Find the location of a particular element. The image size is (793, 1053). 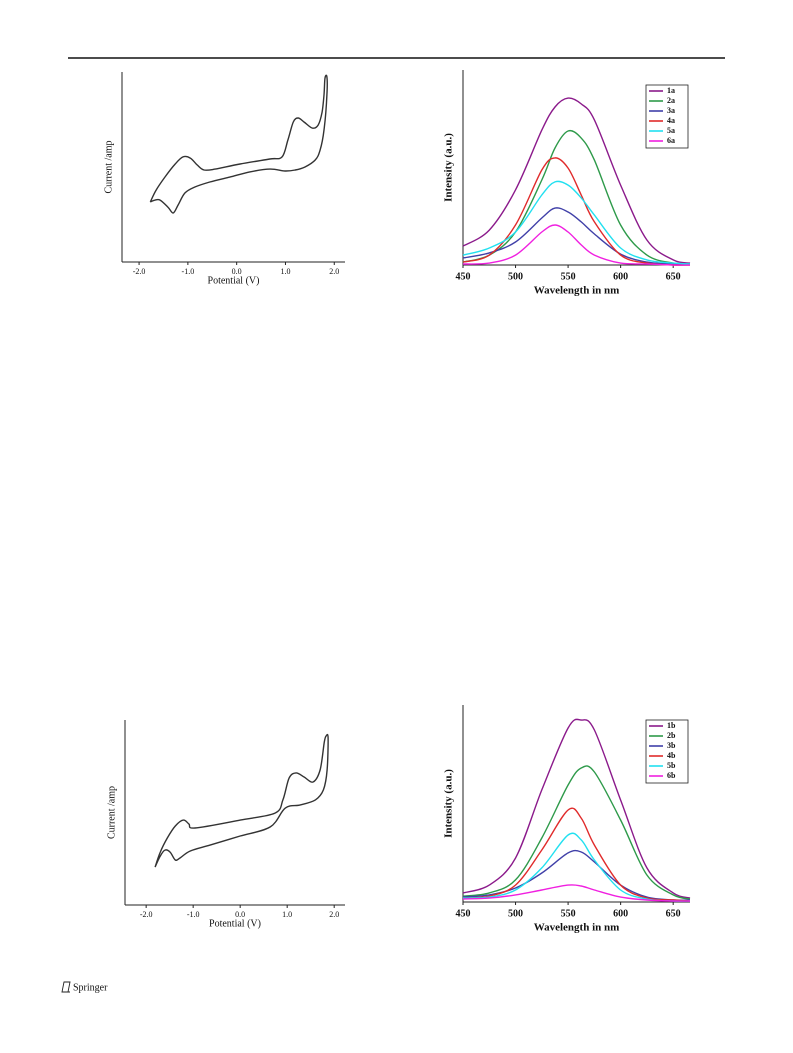

legend-label: 2a is located at coordinates (671, 100).